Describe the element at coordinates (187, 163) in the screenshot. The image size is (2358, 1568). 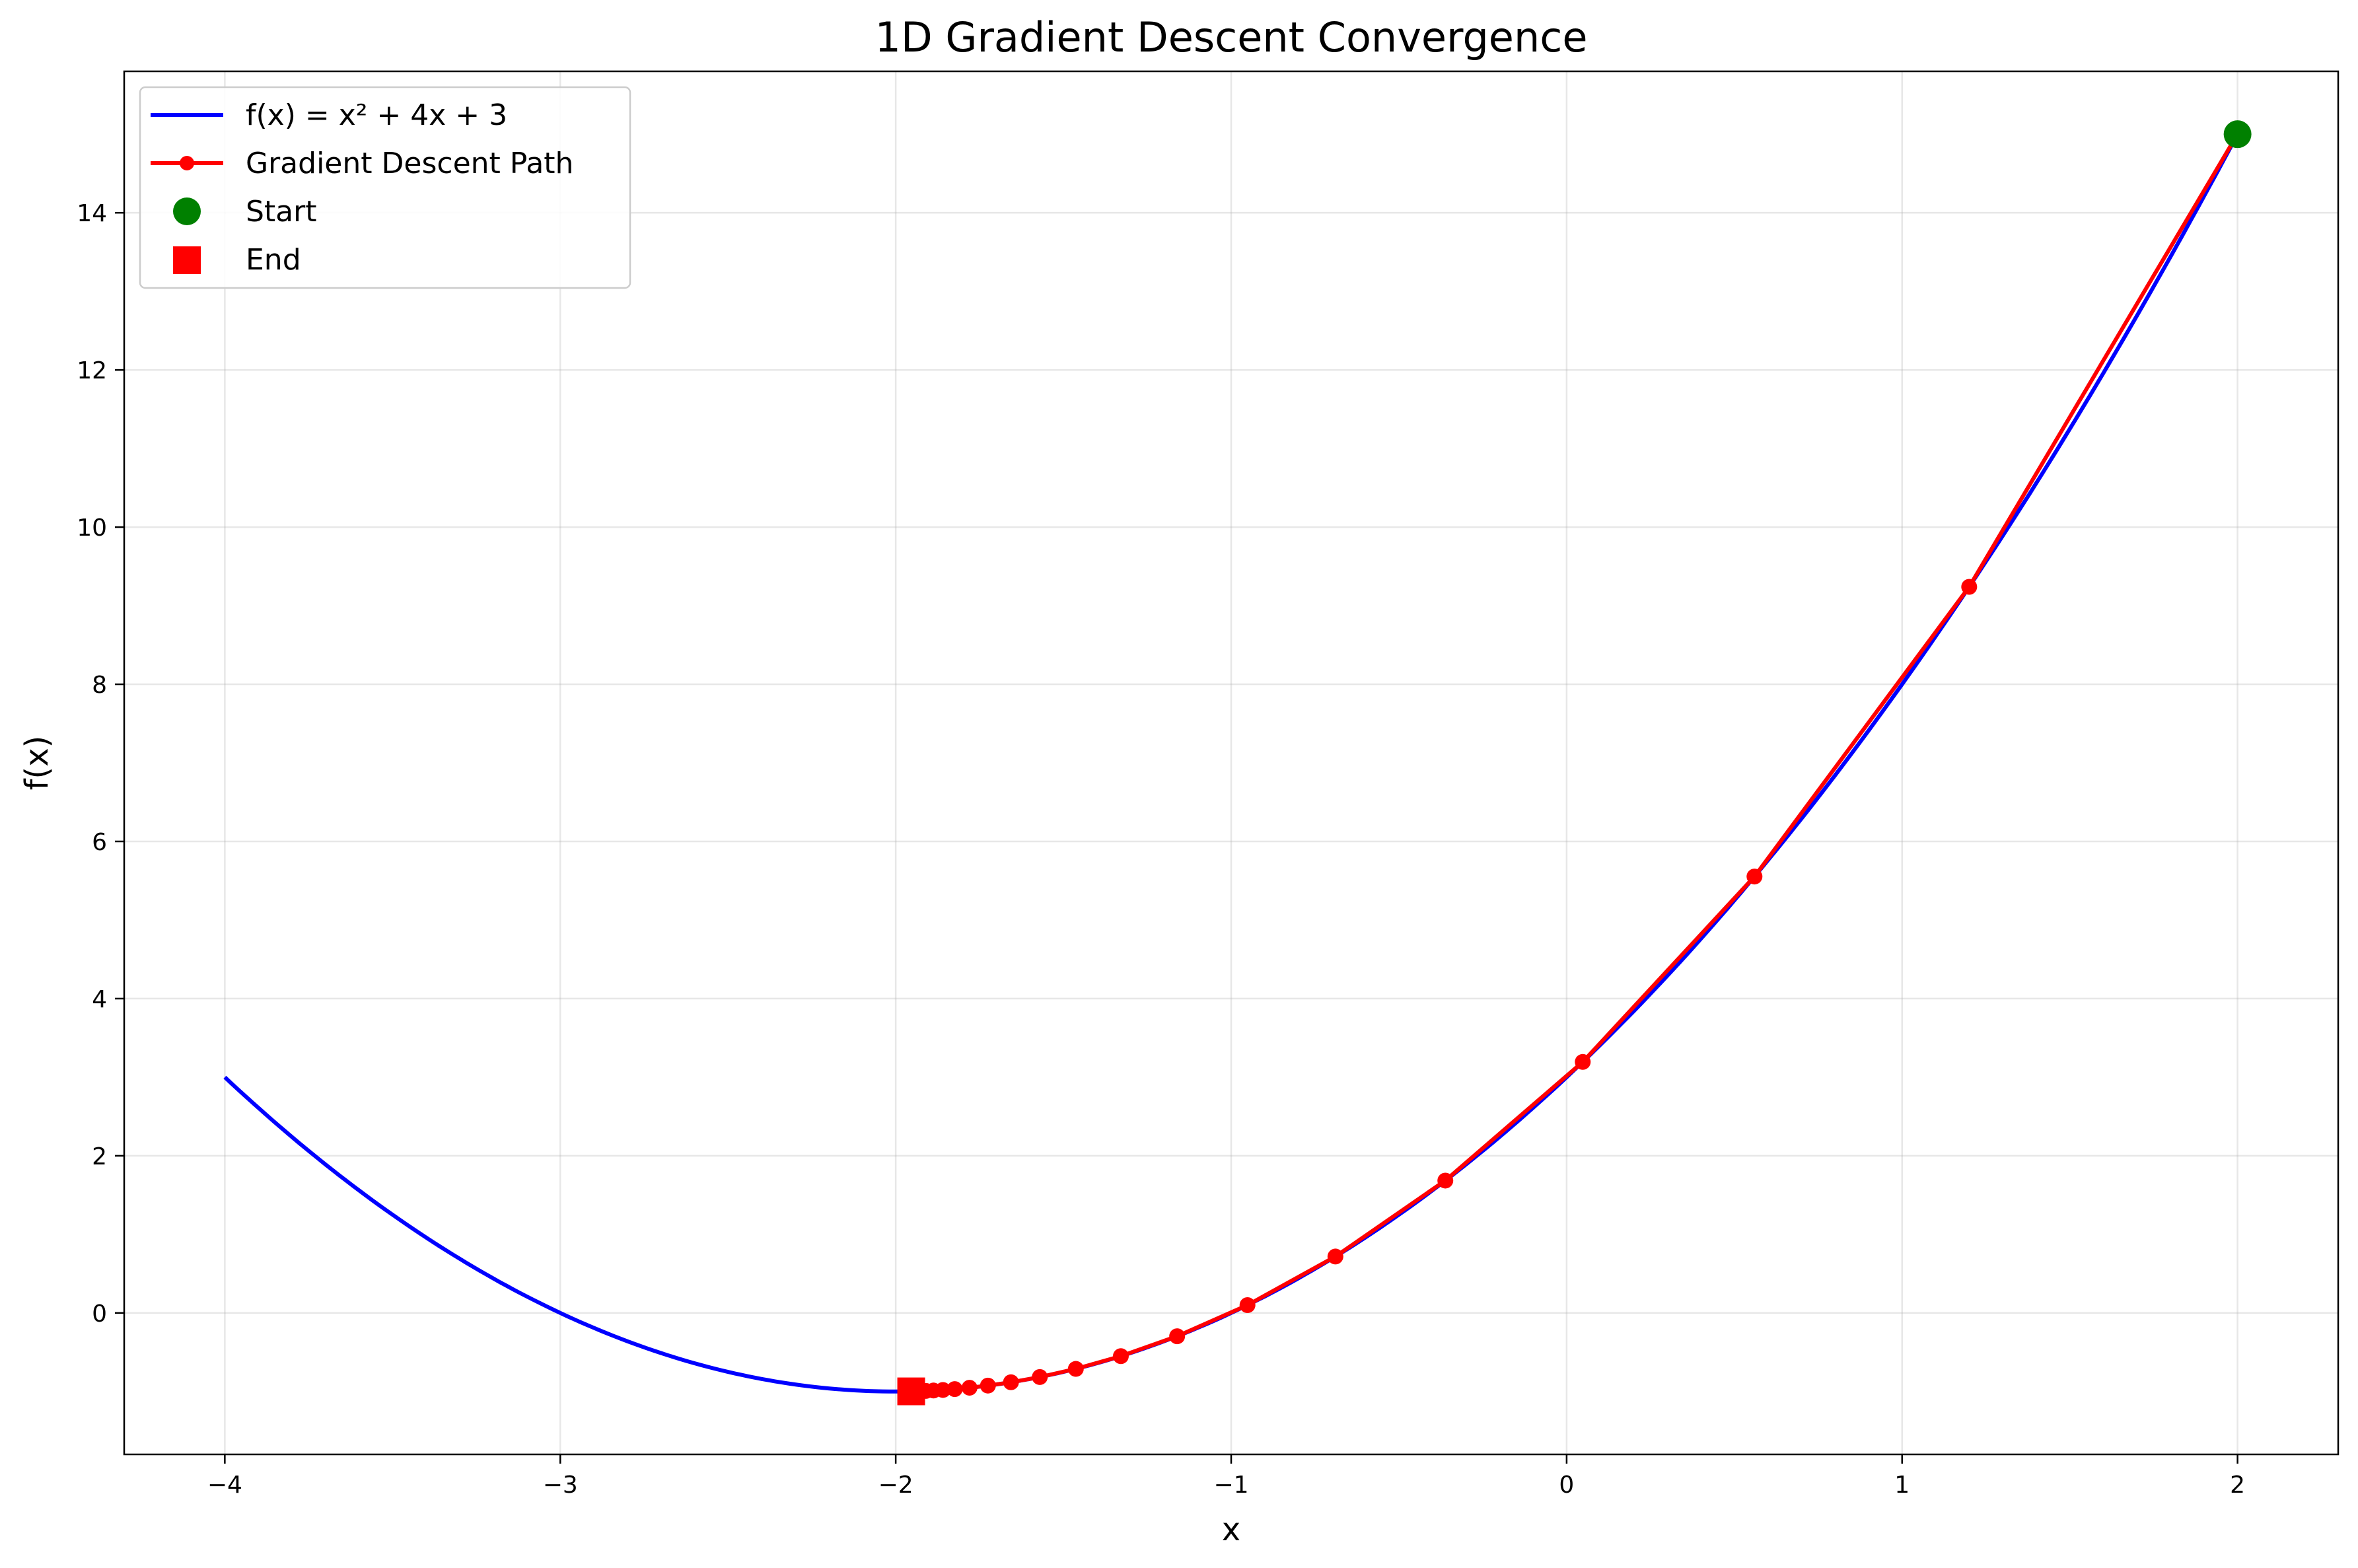
I see `legend-swatch-path-marker` at that location.